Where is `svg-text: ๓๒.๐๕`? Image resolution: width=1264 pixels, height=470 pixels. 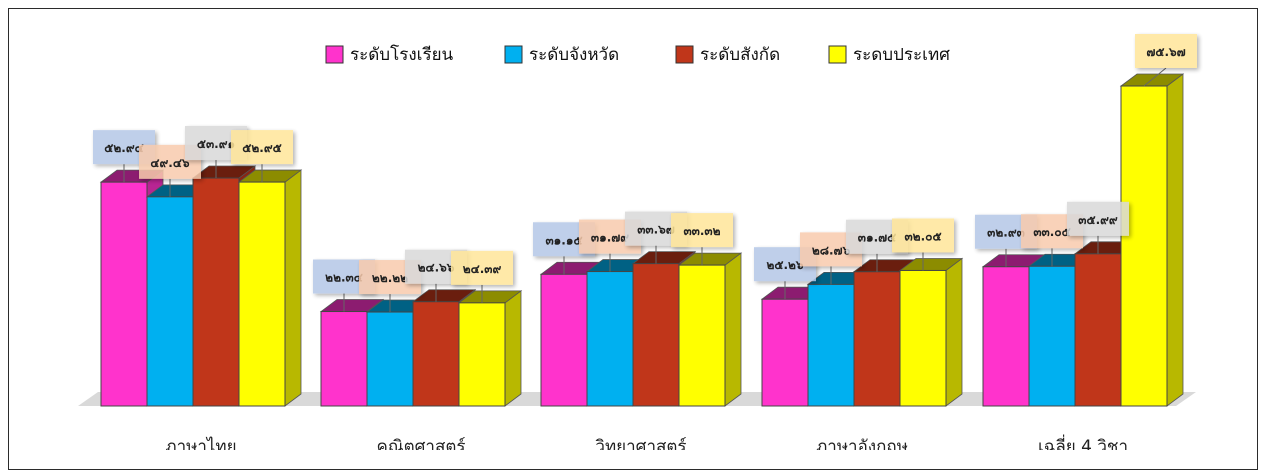 svg-text: ๓๒.๐๕ is located at coordinates (922, 236).